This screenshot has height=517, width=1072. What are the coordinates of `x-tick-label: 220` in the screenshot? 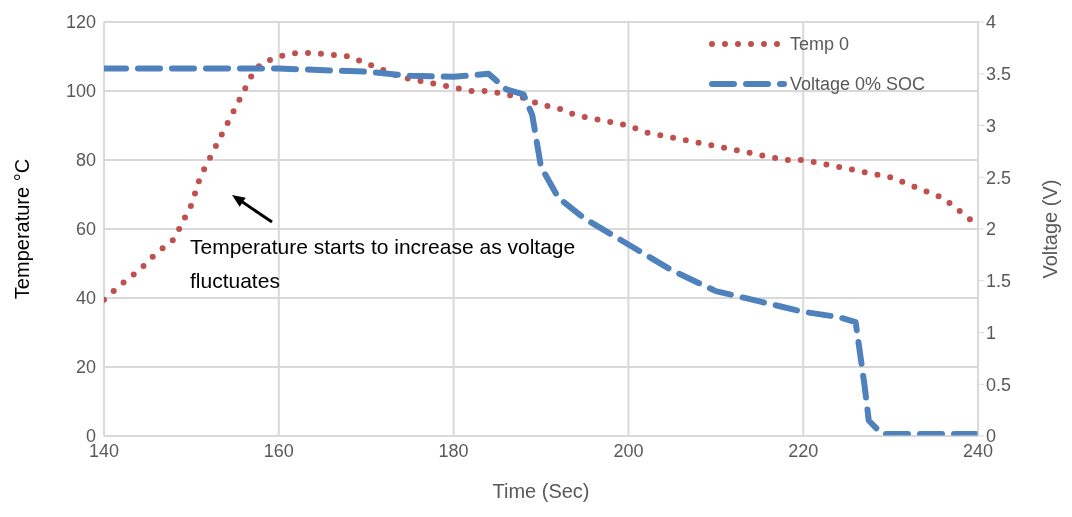 It's located at (803, 450).